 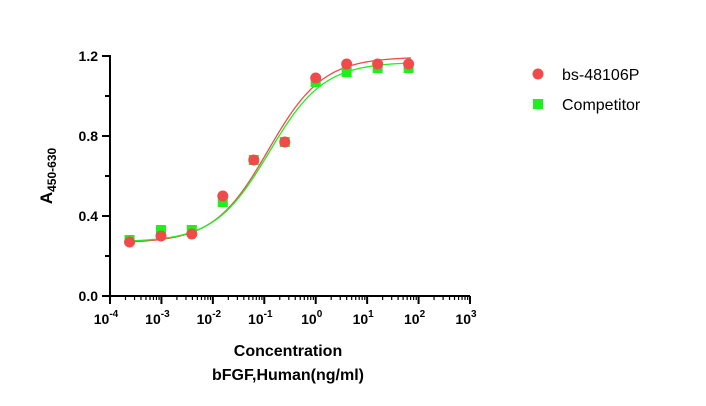 What do you see at coordinates (538, 74) in the screenshot?
I see `legend-marker-bs-48106p` at bounding box center [538, 74].